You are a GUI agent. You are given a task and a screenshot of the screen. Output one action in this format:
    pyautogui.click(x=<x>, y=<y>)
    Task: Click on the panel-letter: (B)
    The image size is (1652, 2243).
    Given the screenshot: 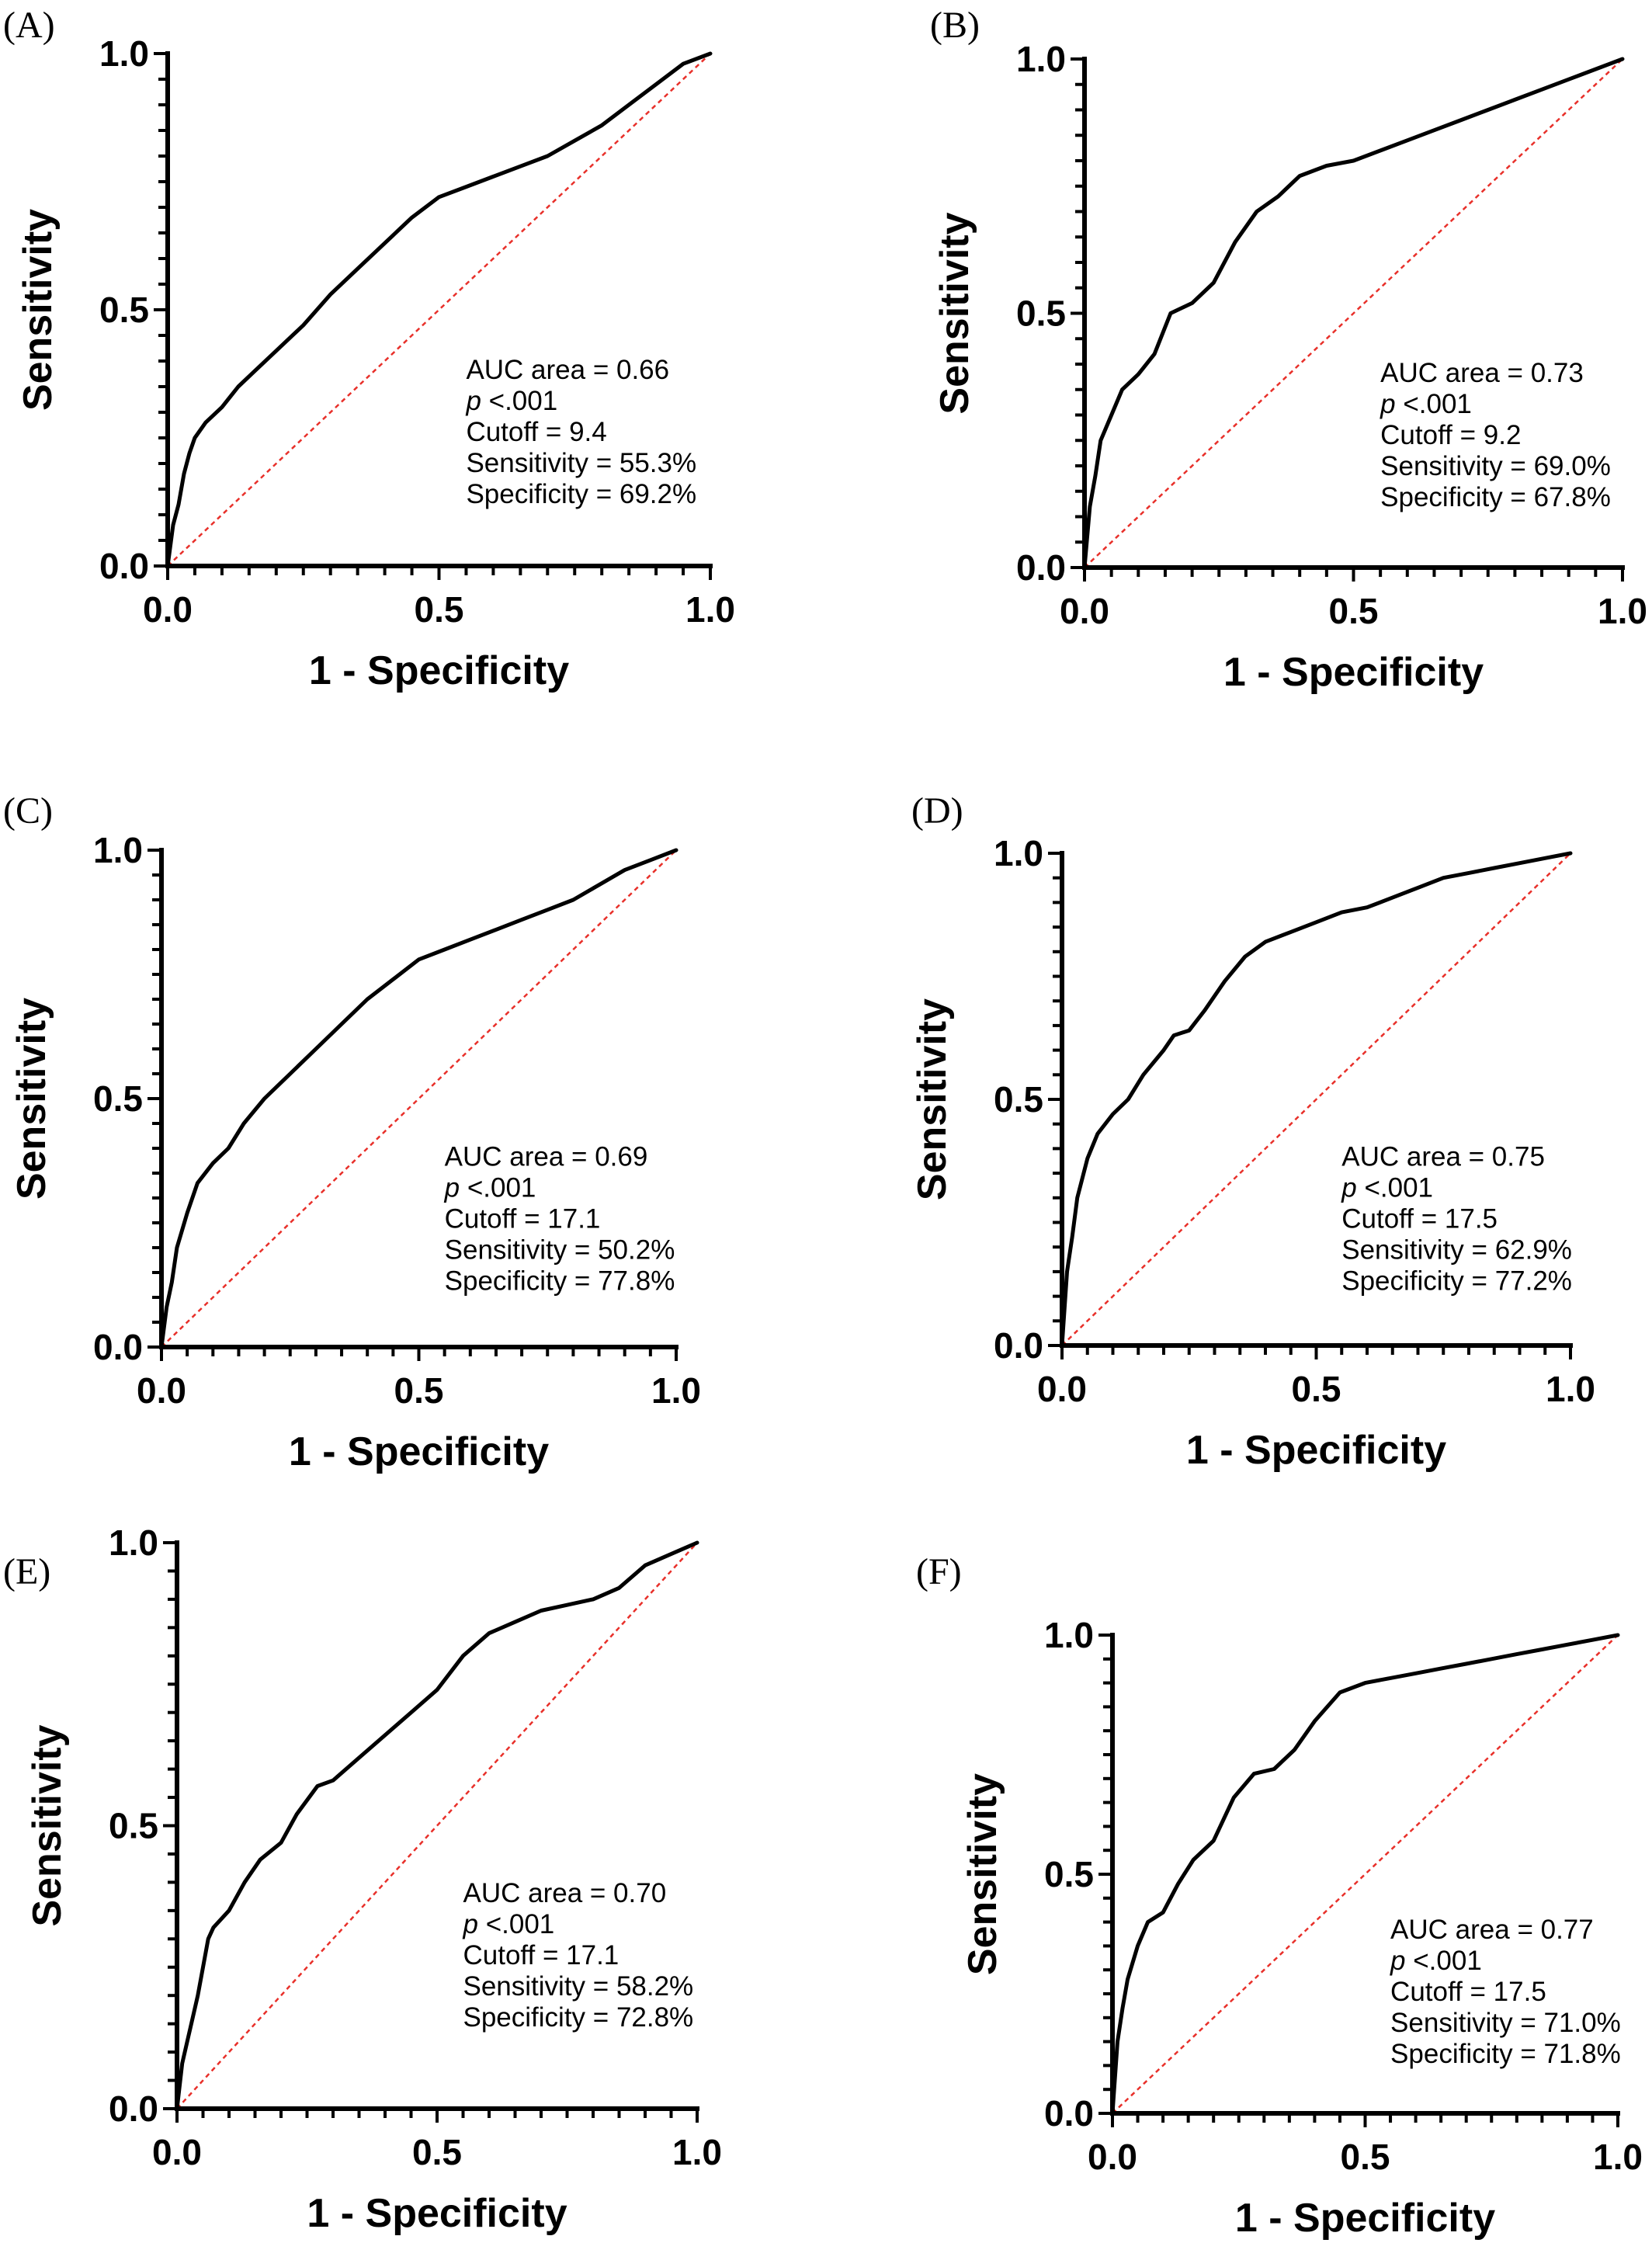 What is the action you would take?
    pyautogui.click(x=955, y=25)
    